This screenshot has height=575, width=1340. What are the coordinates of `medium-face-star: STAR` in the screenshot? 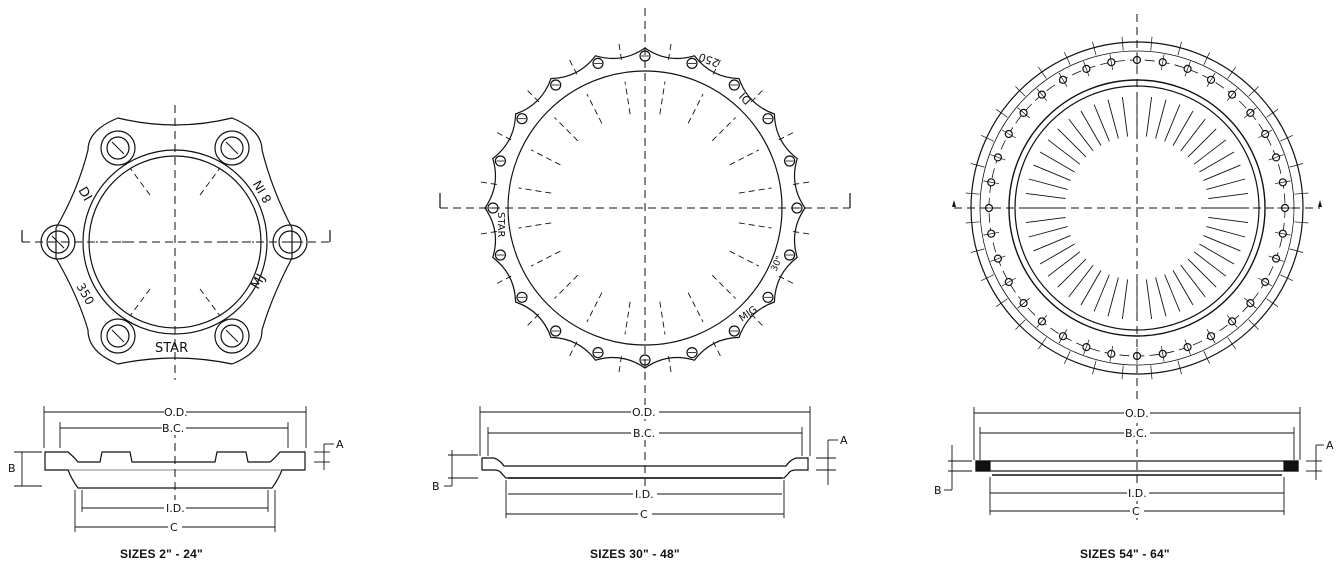 It's located at (500, 225).